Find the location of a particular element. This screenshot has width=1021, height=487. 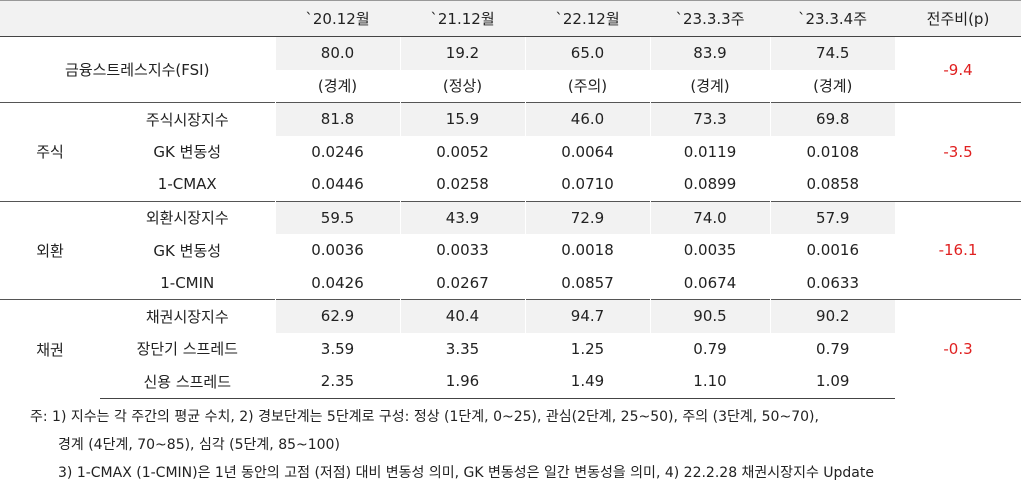

cell-value: 3.35 is located at coordinates (462, 348).